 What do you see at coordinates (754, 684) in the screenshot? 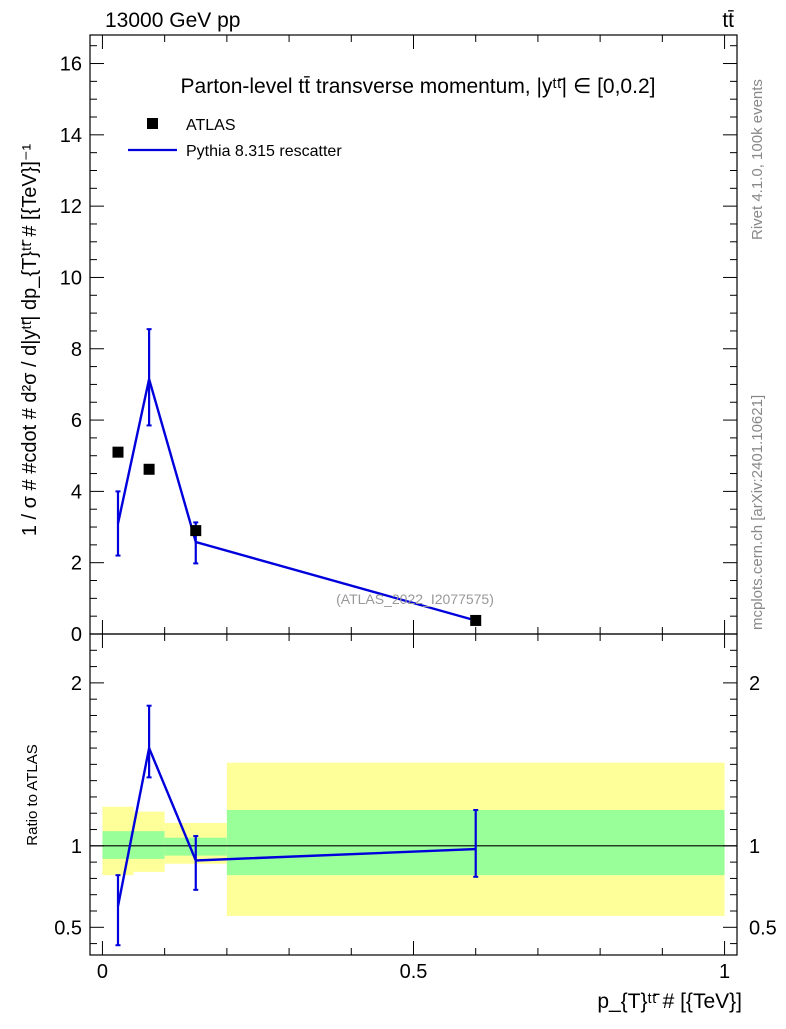
I see `ratio-y-tick-label-right: 2` at bounding box center [754, 684].